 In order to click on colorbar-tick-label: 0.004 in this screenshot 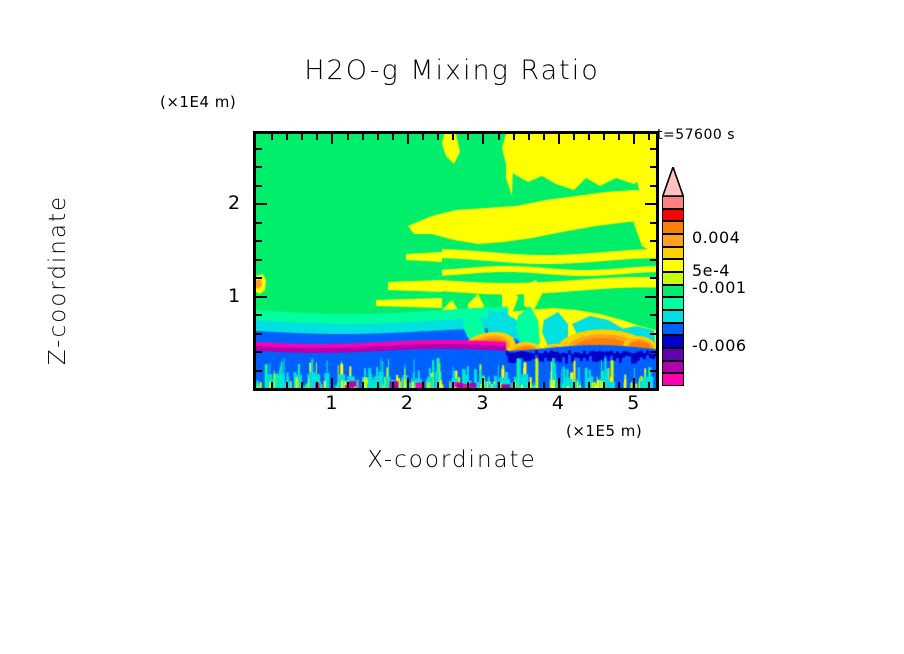, I will do `click(716, 237)`.